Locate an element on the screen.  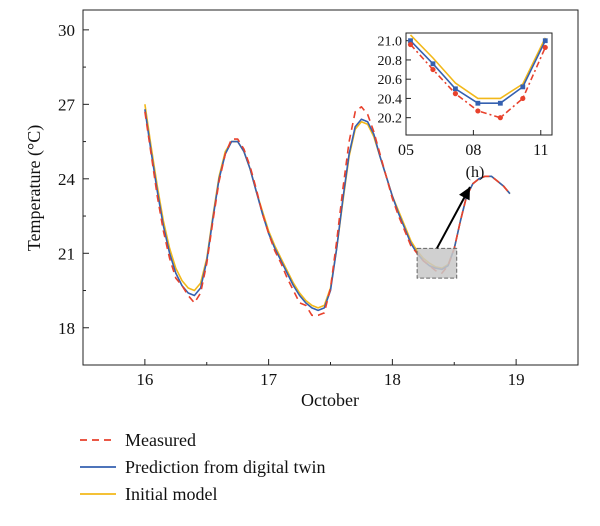
inset-plot: 05 08 11 20.2 20.4 20.6 20.8 21.0 is located at coordinates (465, 95).